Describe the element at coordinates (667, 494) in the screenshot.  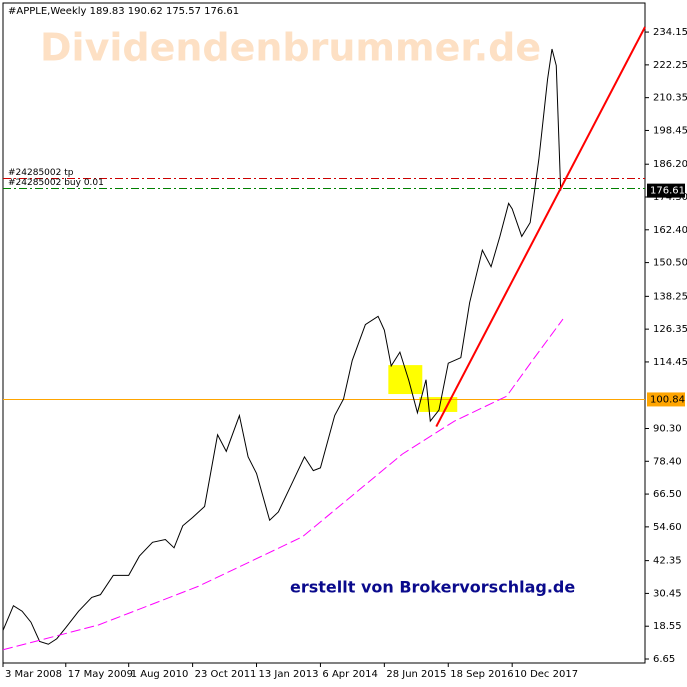
I see `y-tick-label: 66.50` at that location.